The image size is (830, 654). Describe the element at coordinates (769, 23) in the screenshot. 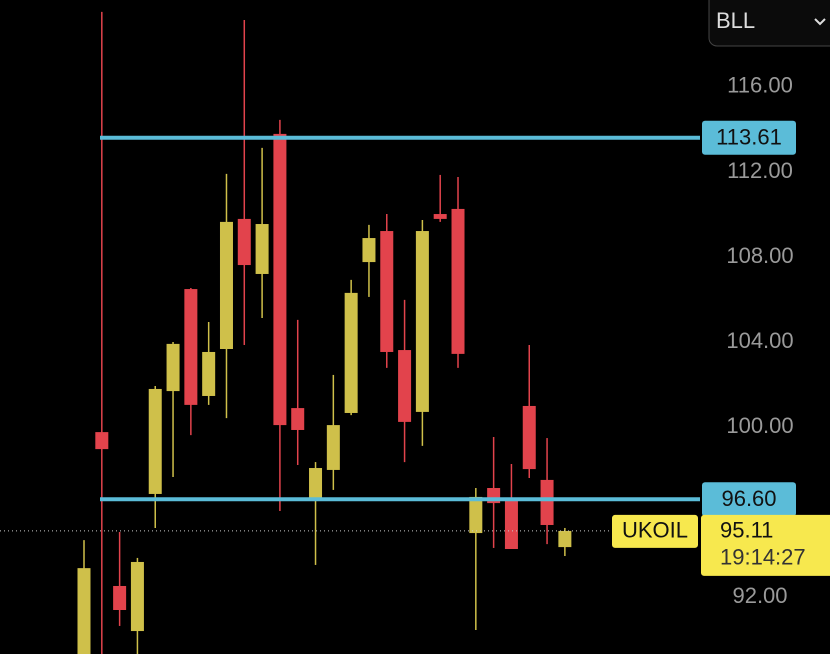

I see `symbol-dropdown` at that location.